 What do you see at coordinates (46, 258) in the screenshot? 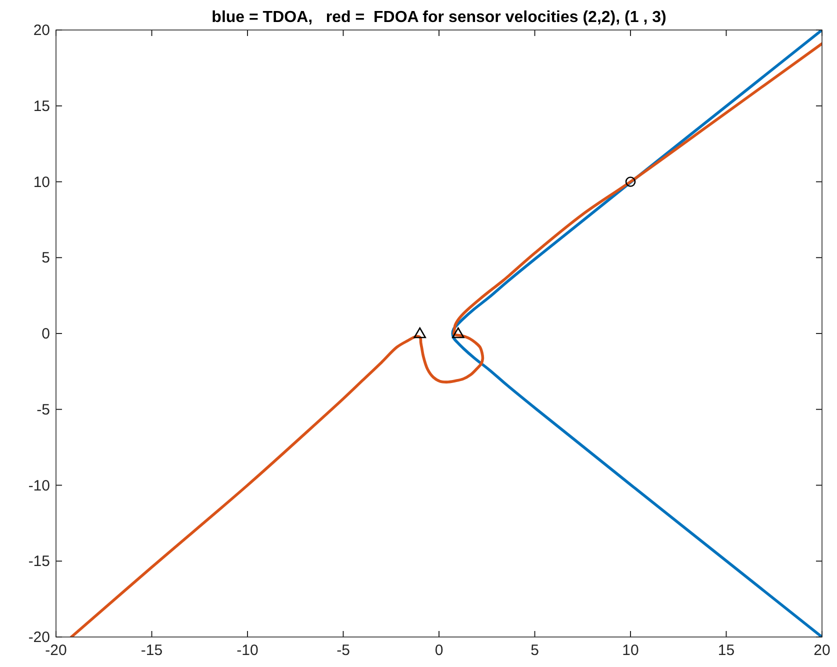
I see `y-tick-label: 5` at bounding box center [46, 258].